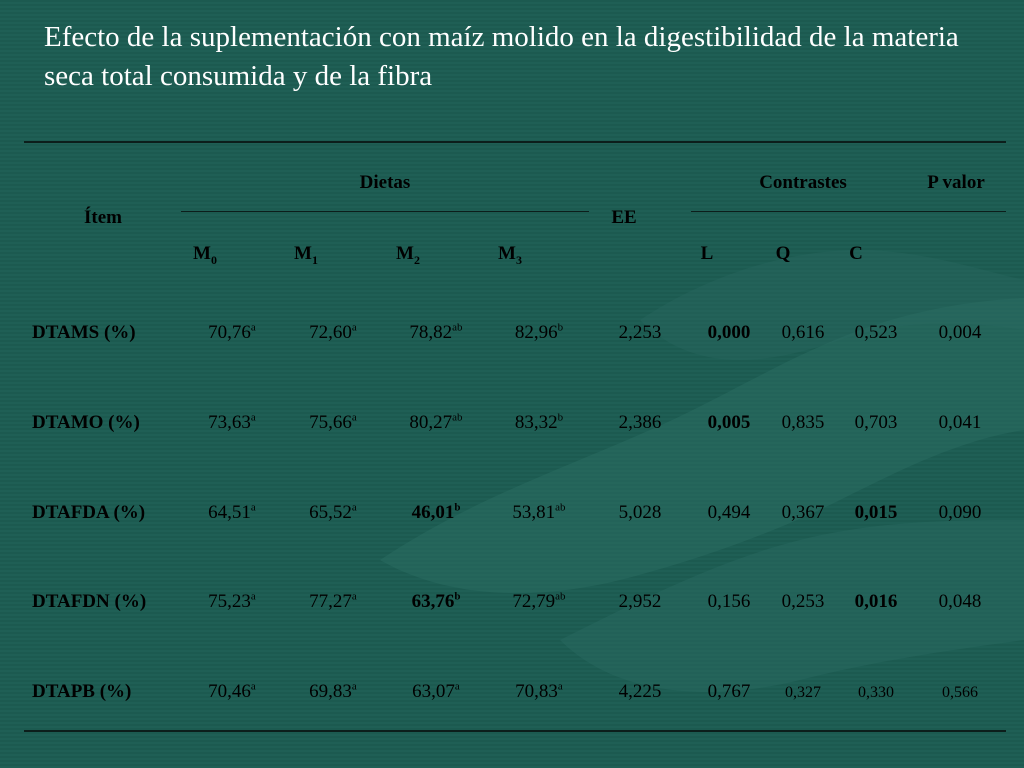 The height and width of the screenshot is (768, 1024). I want to click on cell-dtams-p: 0,004, so click(960, 332).